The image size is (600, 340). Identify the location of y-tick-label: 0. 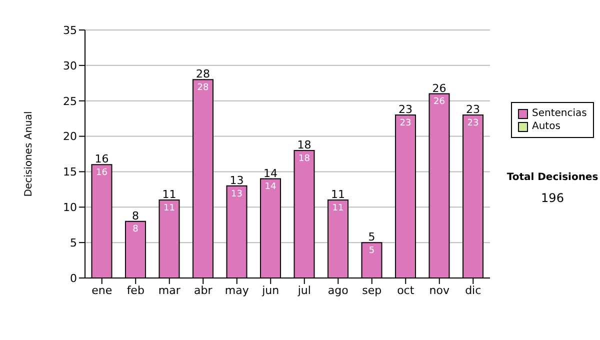
(73, 278).